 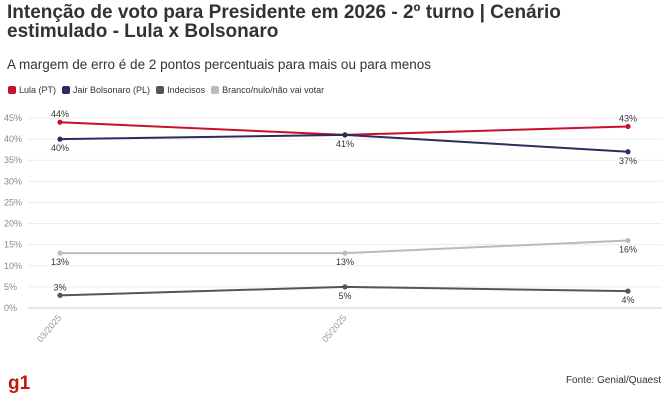 What do you see at coordinates (112, 90) in the screenshot?
I see `legend-label-bolsonaro: Jair Bolsonaro (PL)` at bounding box center [112, 90].